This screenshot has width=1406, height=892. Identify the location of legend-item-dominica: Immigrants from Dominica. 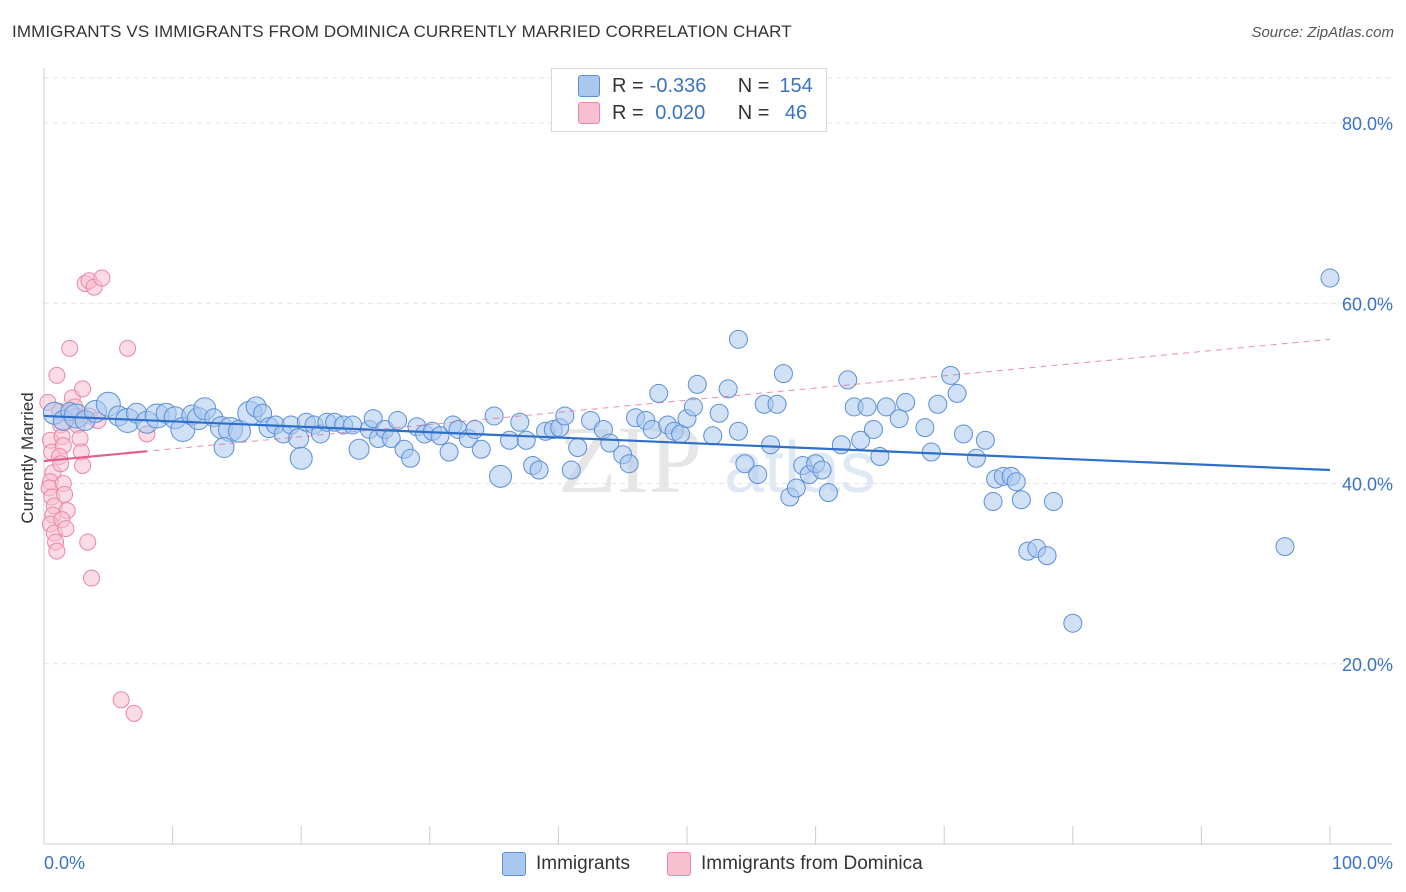
(795, 864).